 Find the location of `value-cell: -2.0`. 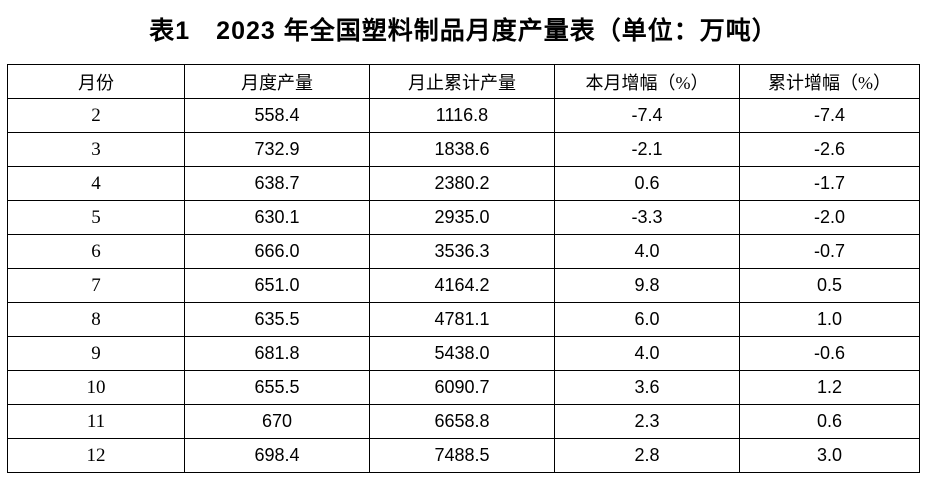

value-cell: -2.0 is located at coordinates (829, 217).